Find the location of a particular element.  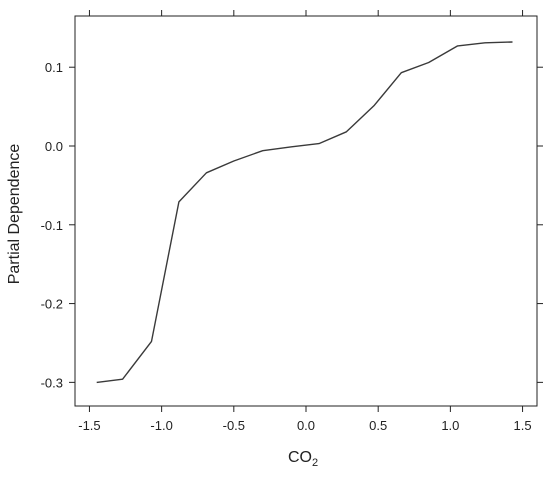

x-tick-label: 0.0 is located at coordinates (306, 425).